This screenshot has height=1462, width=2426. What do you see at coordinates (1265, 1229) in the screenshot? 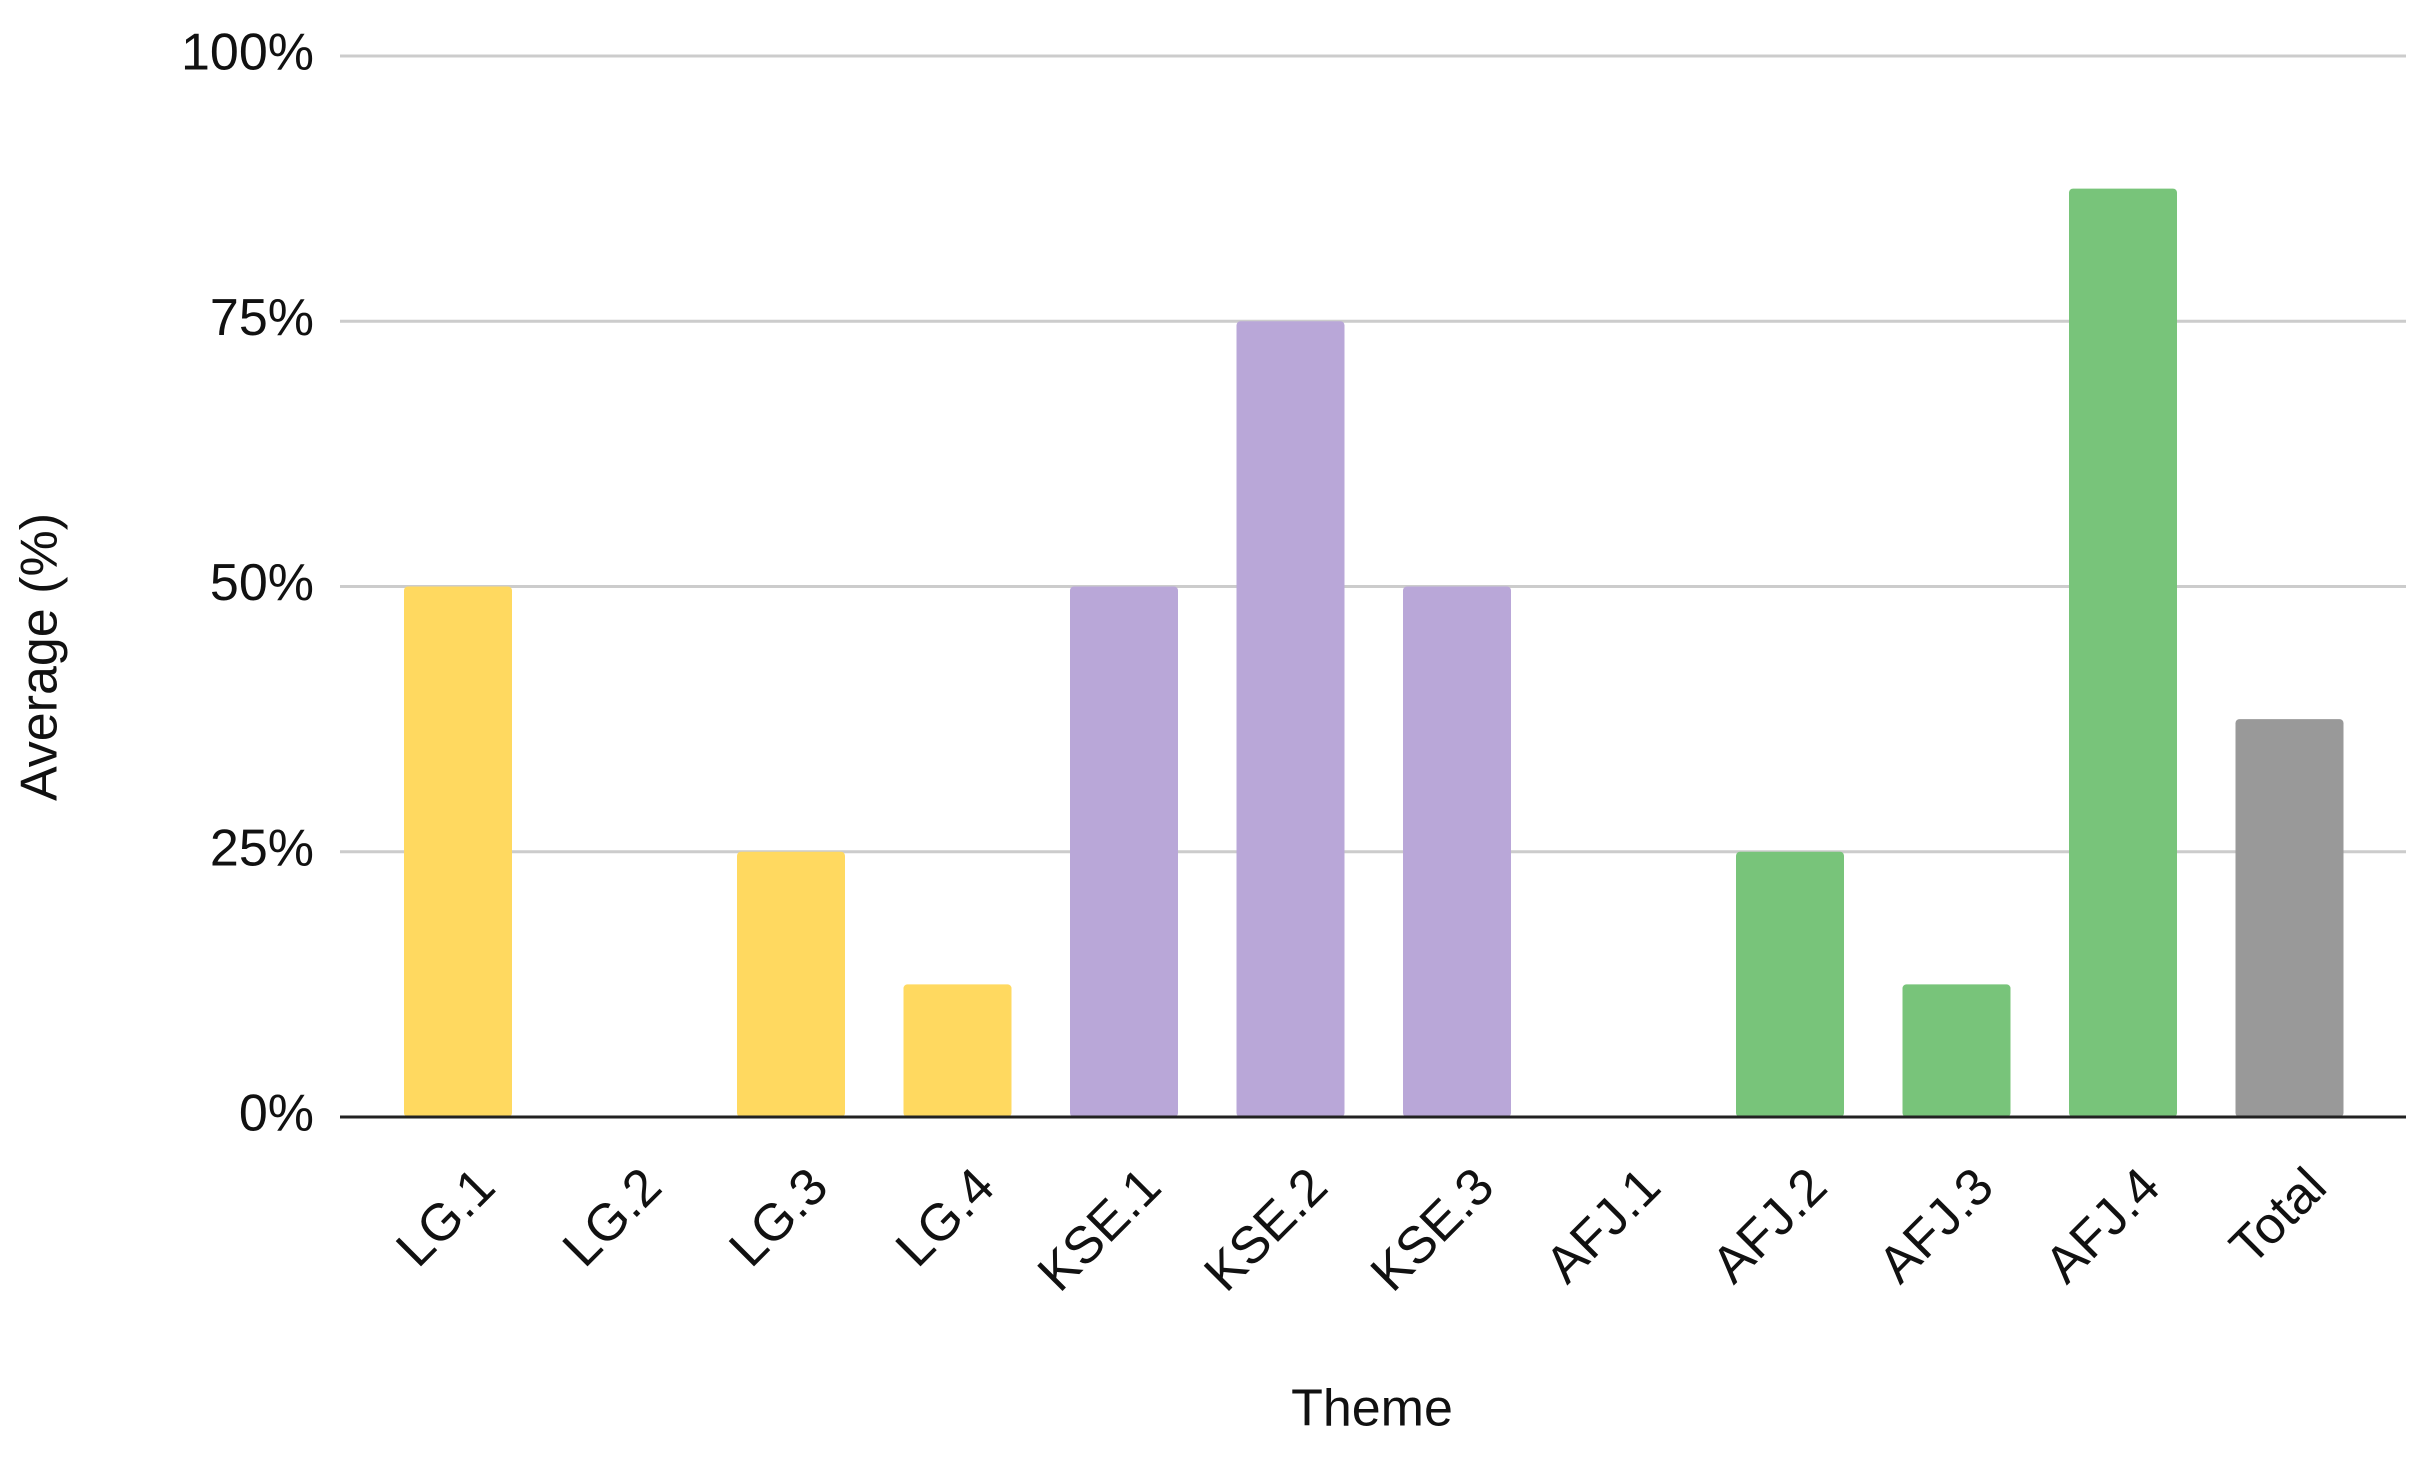
I see `x-tick-label: KSE.2` at bounding box center [1265, 1229].